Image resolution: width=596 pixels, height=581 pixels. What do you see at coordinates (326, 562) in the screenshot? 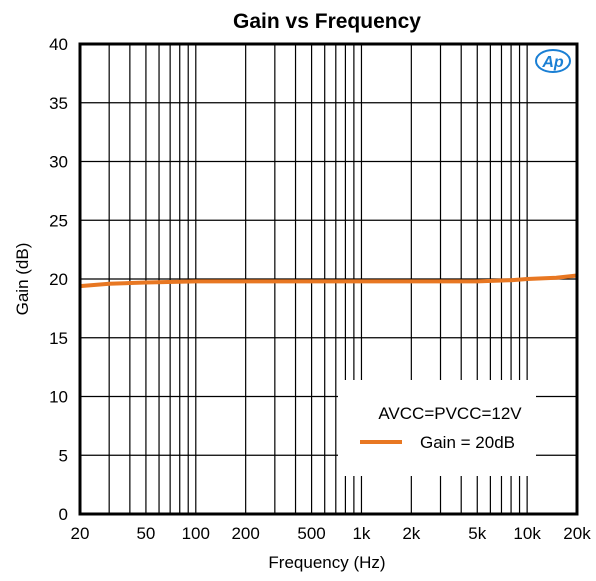
I see `x-axis-label: Frequency (Hz)` at bounding box center [326, 562].